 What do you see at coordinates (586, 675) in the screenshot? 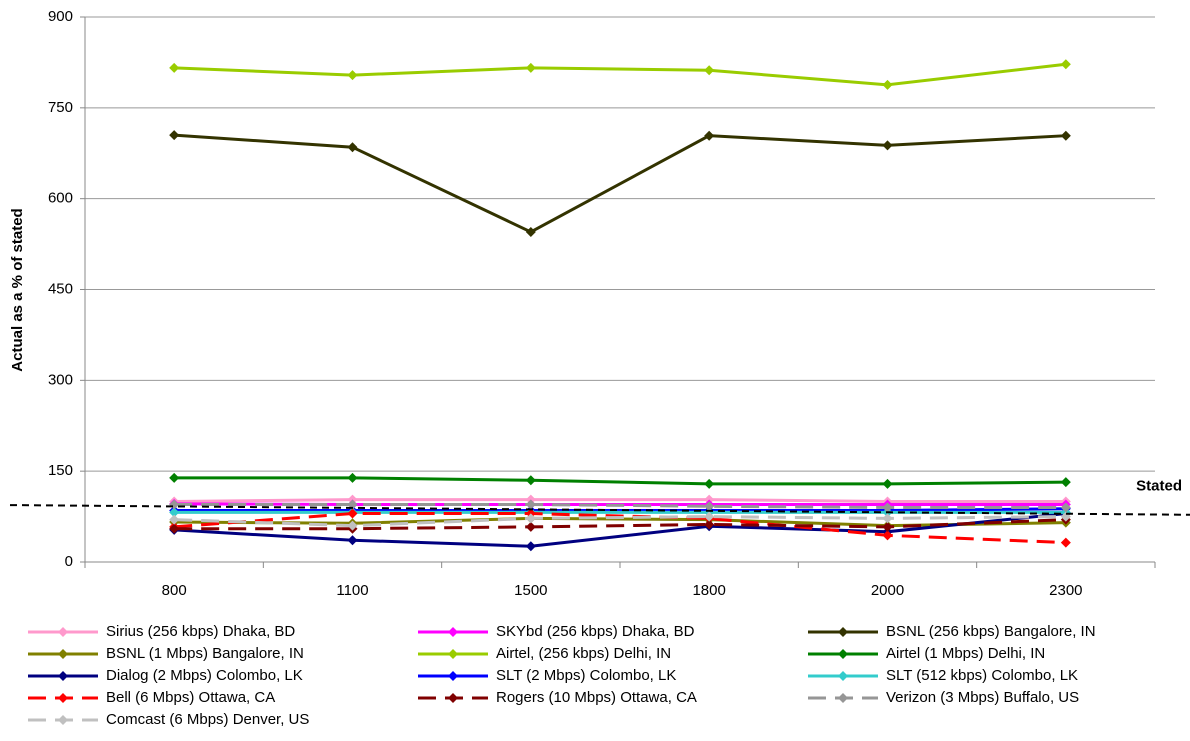
I see `legend-label: SLT (2 Mbps) Colombo, LK` at bounding box center [586, 675].